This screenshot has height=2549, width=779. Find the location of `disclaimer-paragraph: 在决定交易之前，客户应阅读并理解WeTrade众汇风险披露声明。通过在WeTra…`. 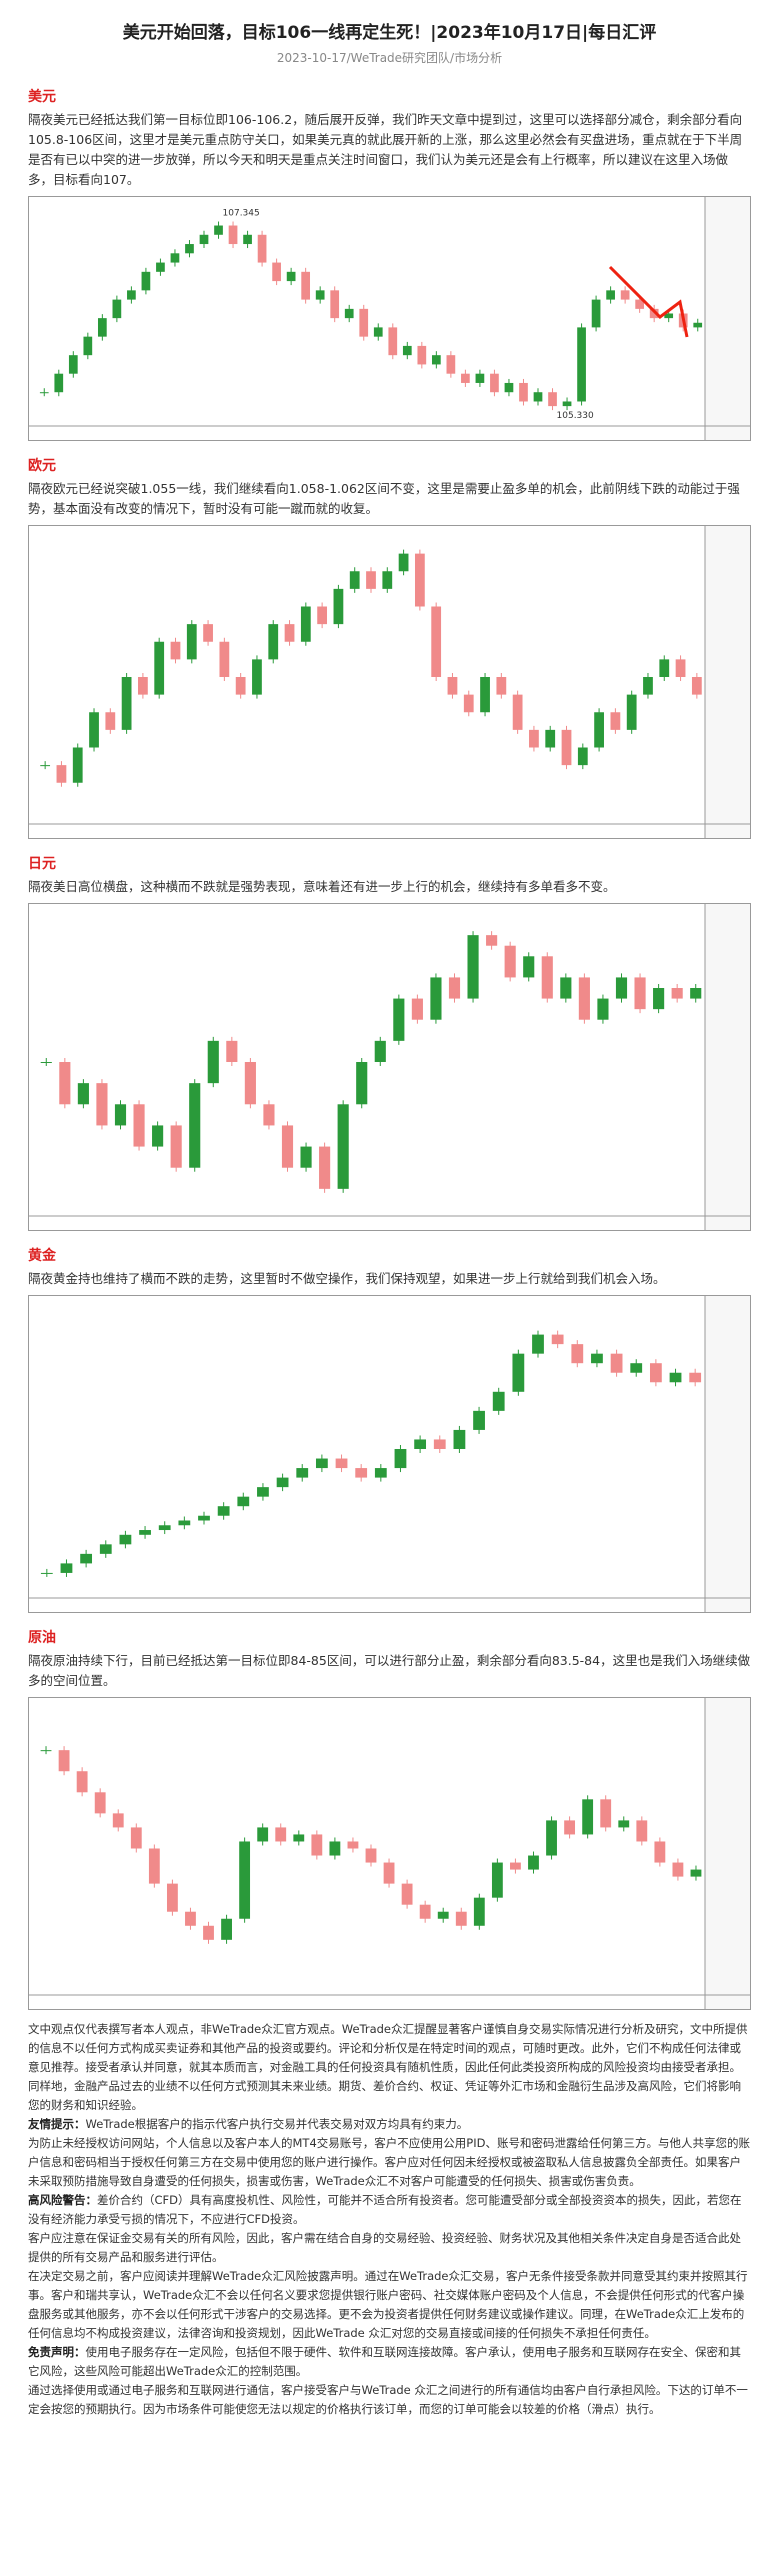

disclaimer-paragraph: 在决定交易之前，客户应阅读并理解WeTrade众汇风险披露声明。通过在WeTra… is located at coordinates (389, 2305).